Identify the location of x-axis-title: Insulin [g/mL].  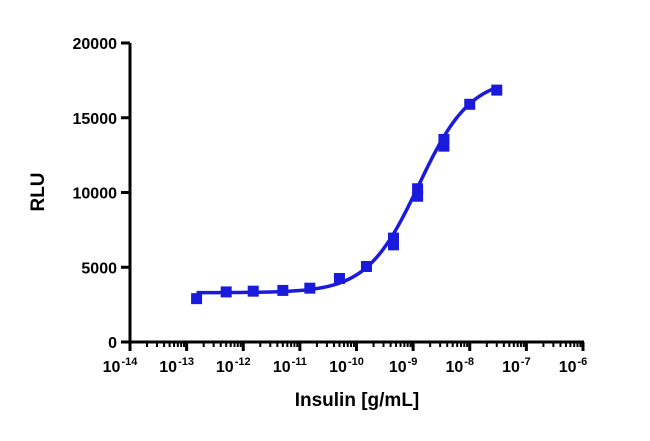
(357, 400).